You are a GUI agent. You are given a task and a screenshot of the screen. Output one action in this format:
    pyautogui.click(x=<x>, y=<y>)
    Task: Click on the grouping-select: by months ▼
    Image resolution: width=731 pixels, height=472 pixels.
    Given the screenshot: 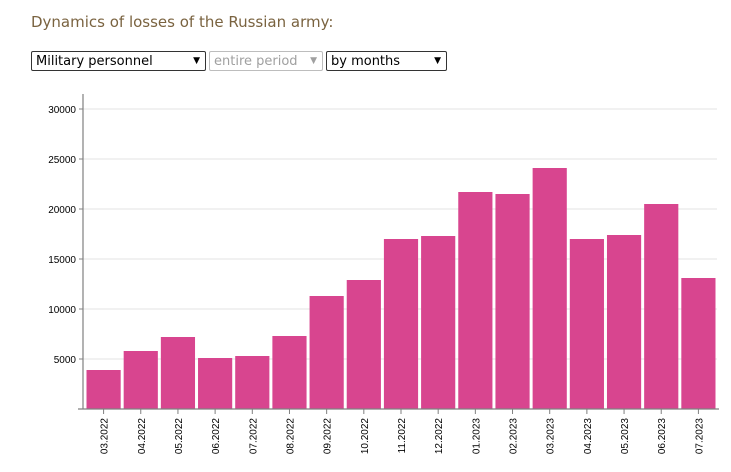 What is the action you would take?
    pyautogui.click(x=386, y=61)
    